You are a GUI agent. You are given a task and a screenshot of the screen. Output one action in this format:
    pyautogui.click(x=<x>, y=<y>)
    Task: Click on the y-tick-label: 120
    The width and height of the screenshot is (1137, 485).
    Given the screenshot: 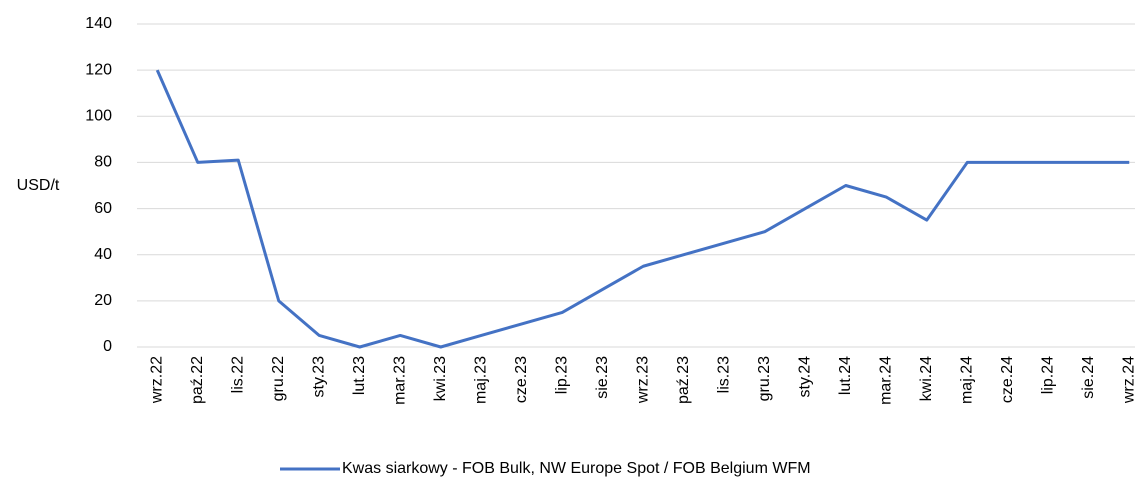 What is the action you would take?
    pyautogui.click(x=98, y=69)
    